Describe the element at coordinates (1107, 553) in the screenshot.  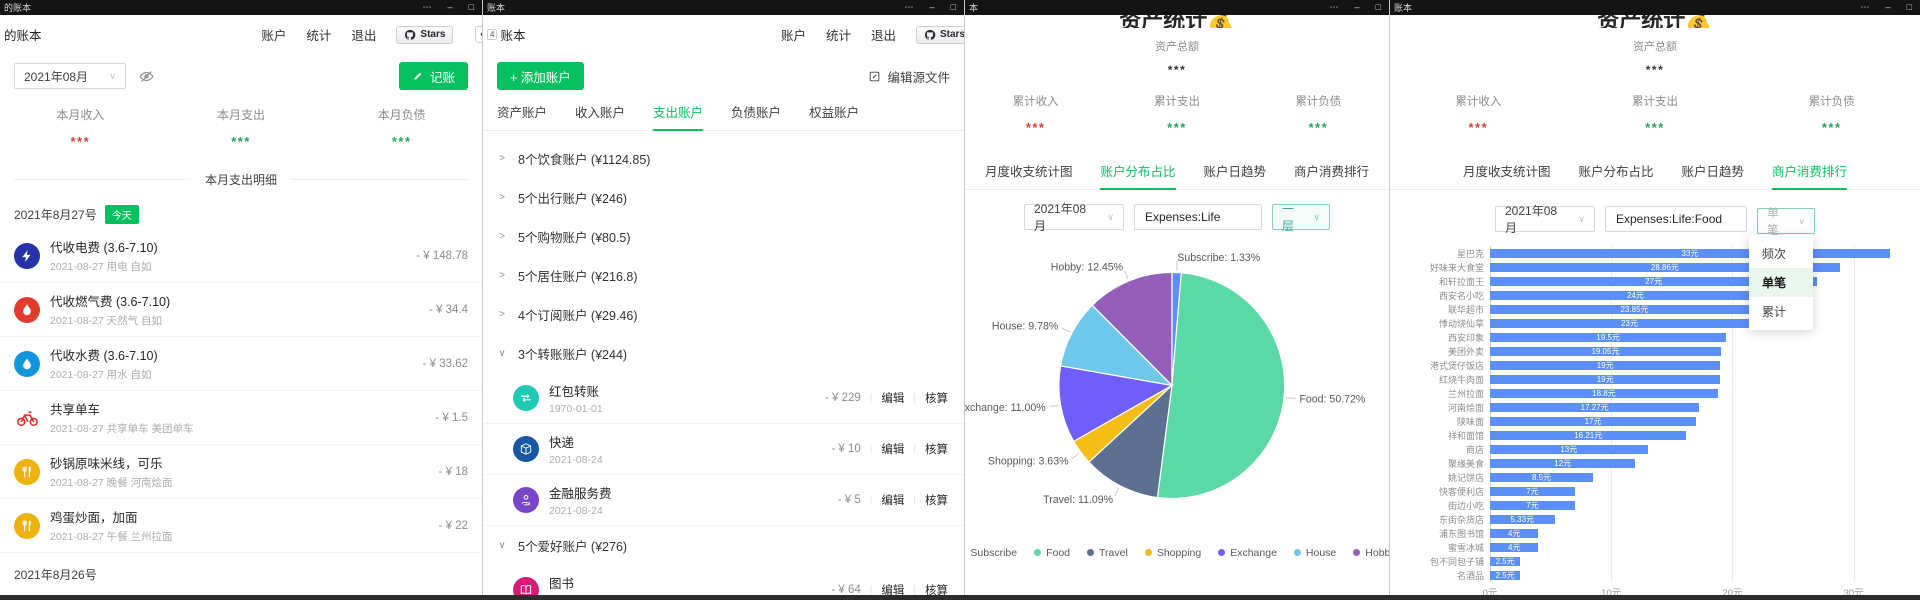
I see `legend-item-Travel: Travel` at that location.